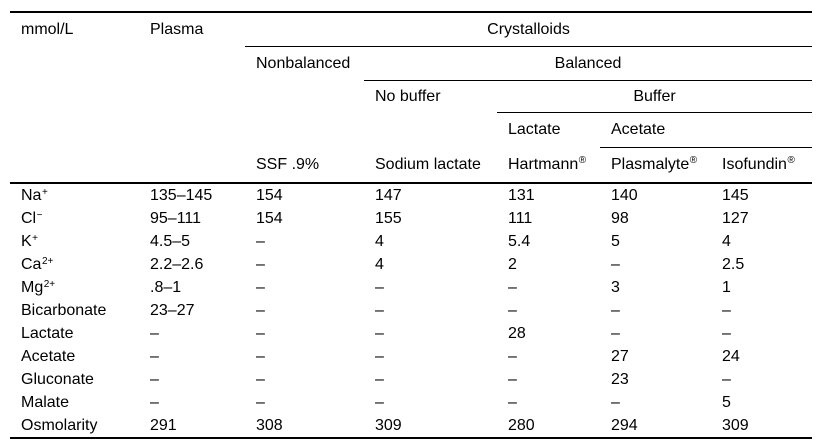 Image resolution: width=822 pixels, height=447 pixels. I want to click on value-cell-plasma: 95–111, so click(176, 218).